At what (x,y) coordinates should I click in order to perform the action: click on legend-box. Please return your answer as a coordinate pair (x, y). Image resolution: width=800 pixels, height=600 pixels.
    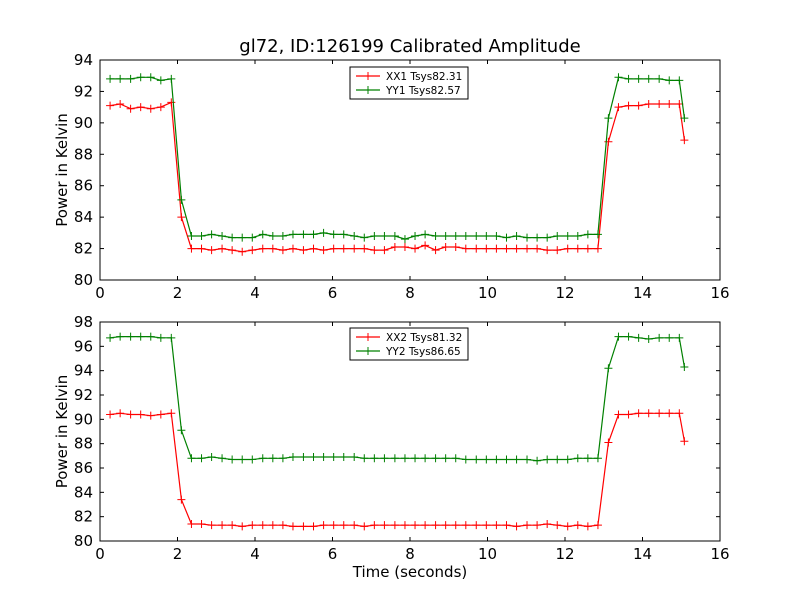
    Looking at the image, I should click on (409, 344).